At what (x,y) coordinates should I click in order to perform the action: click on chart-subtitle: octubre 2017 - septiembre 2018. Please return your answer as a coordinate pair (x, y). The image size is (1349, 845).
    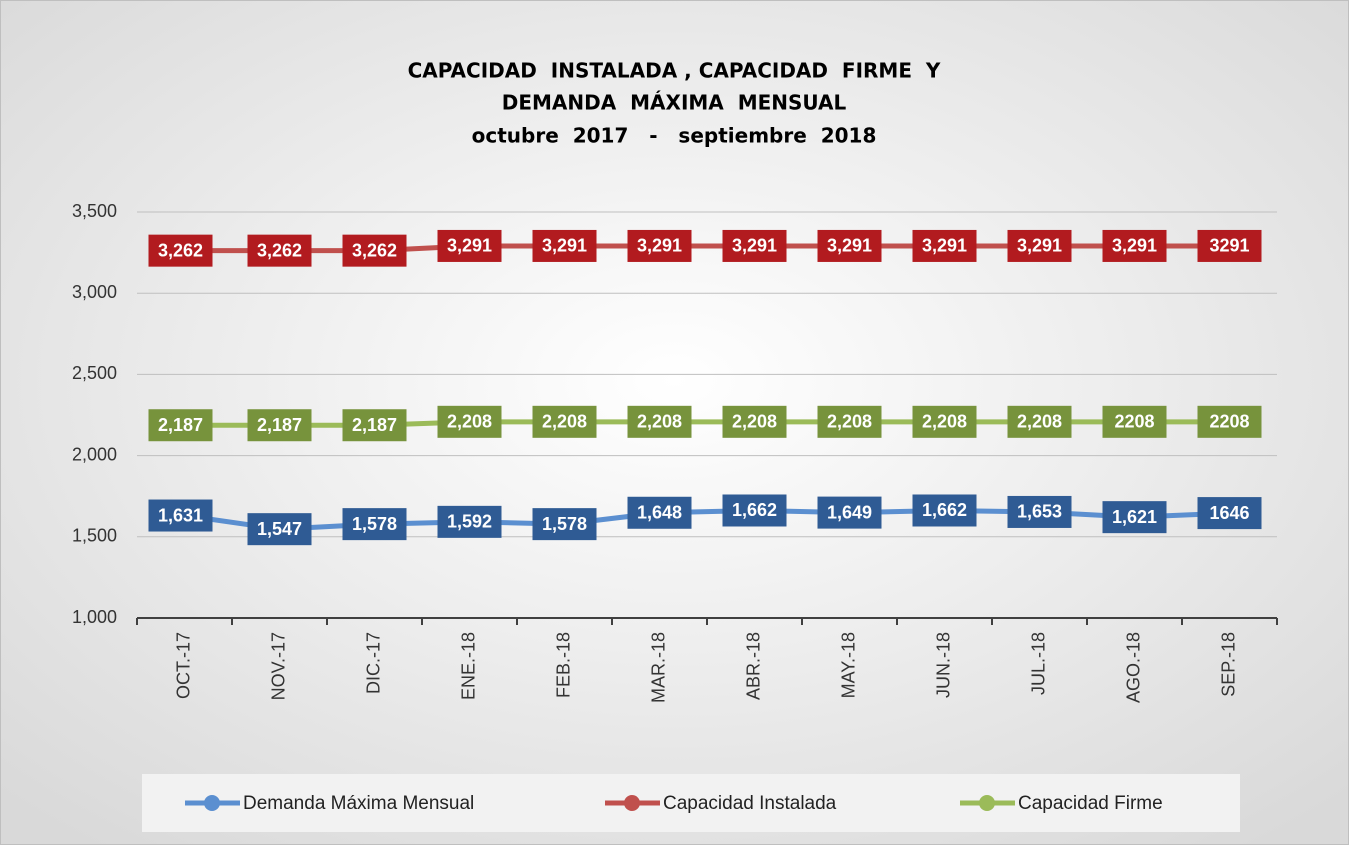
    Looking at the image, I should click on (674, 136).